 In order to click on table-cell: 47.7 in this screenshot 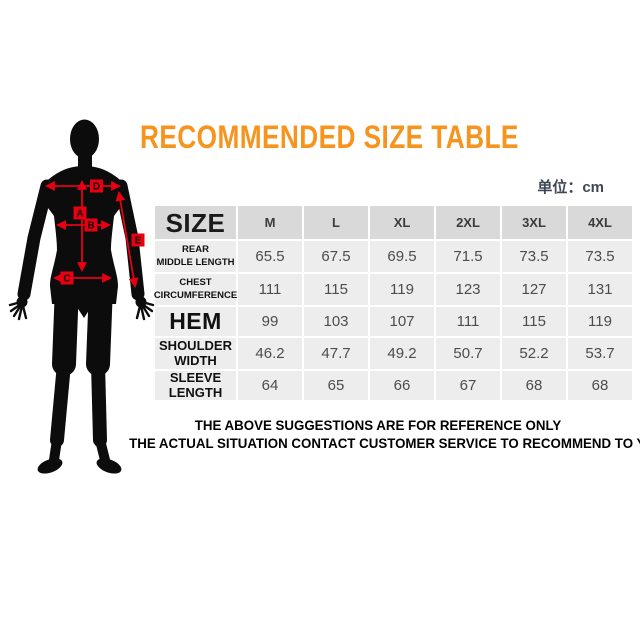, I will do `click(336, 353)`.